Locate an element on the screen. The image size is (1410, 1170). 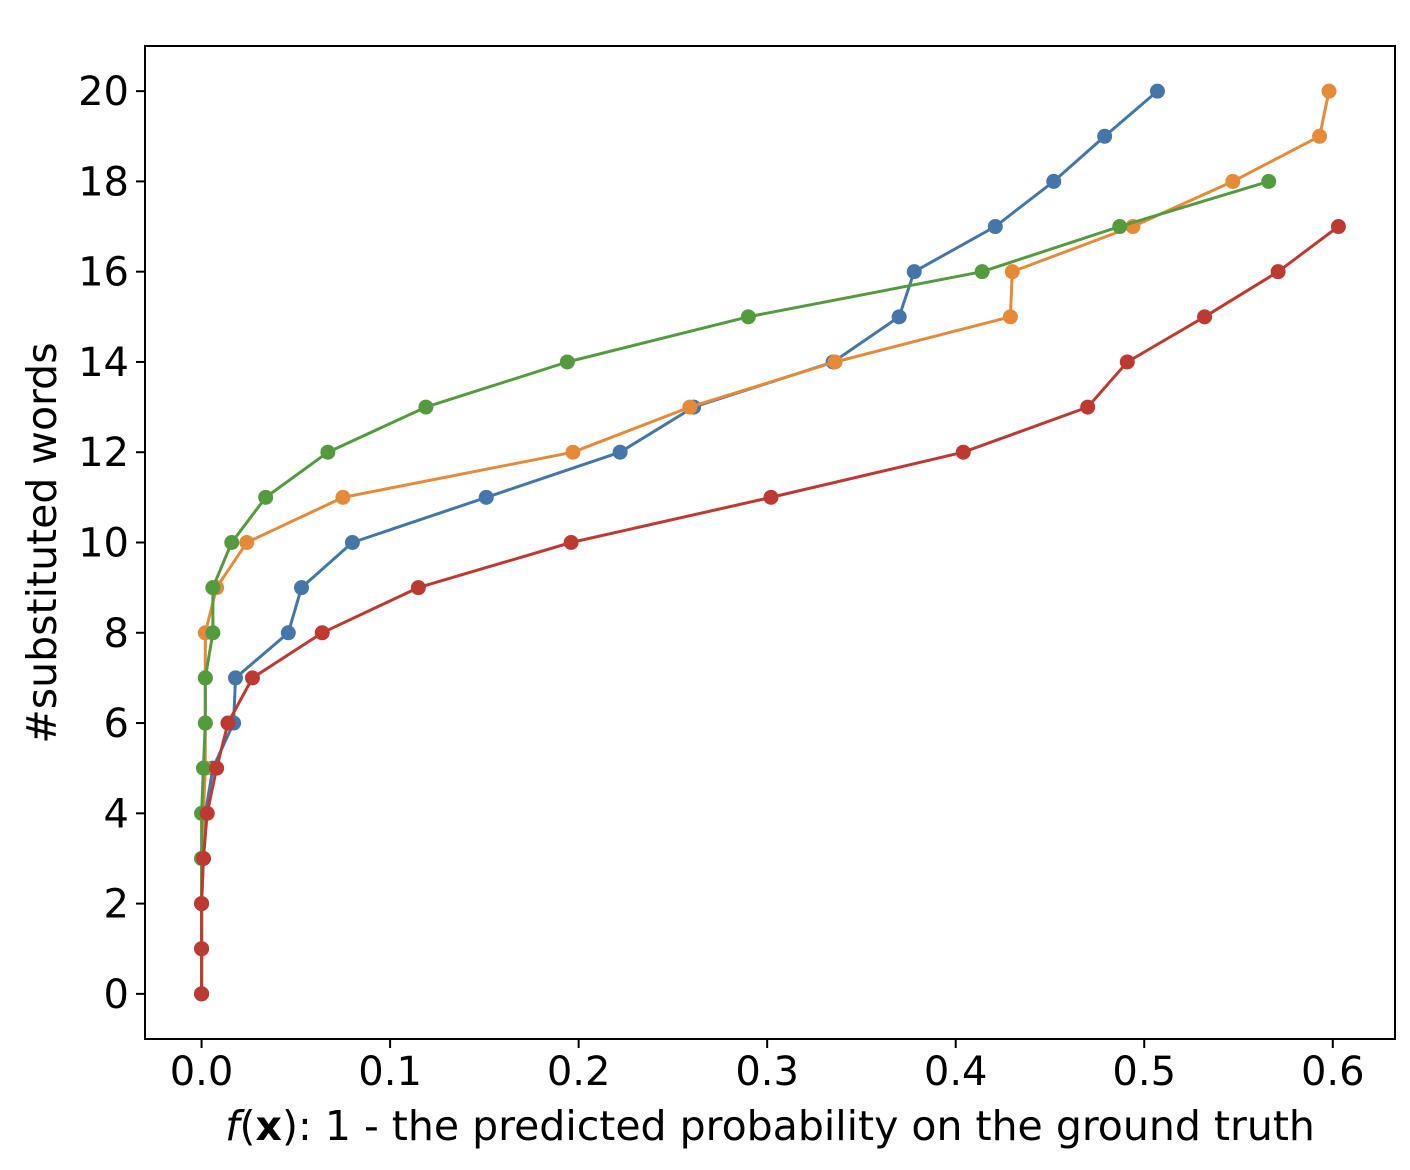
x-tick-label: 0.4 is located at coordinates (956, 1072).